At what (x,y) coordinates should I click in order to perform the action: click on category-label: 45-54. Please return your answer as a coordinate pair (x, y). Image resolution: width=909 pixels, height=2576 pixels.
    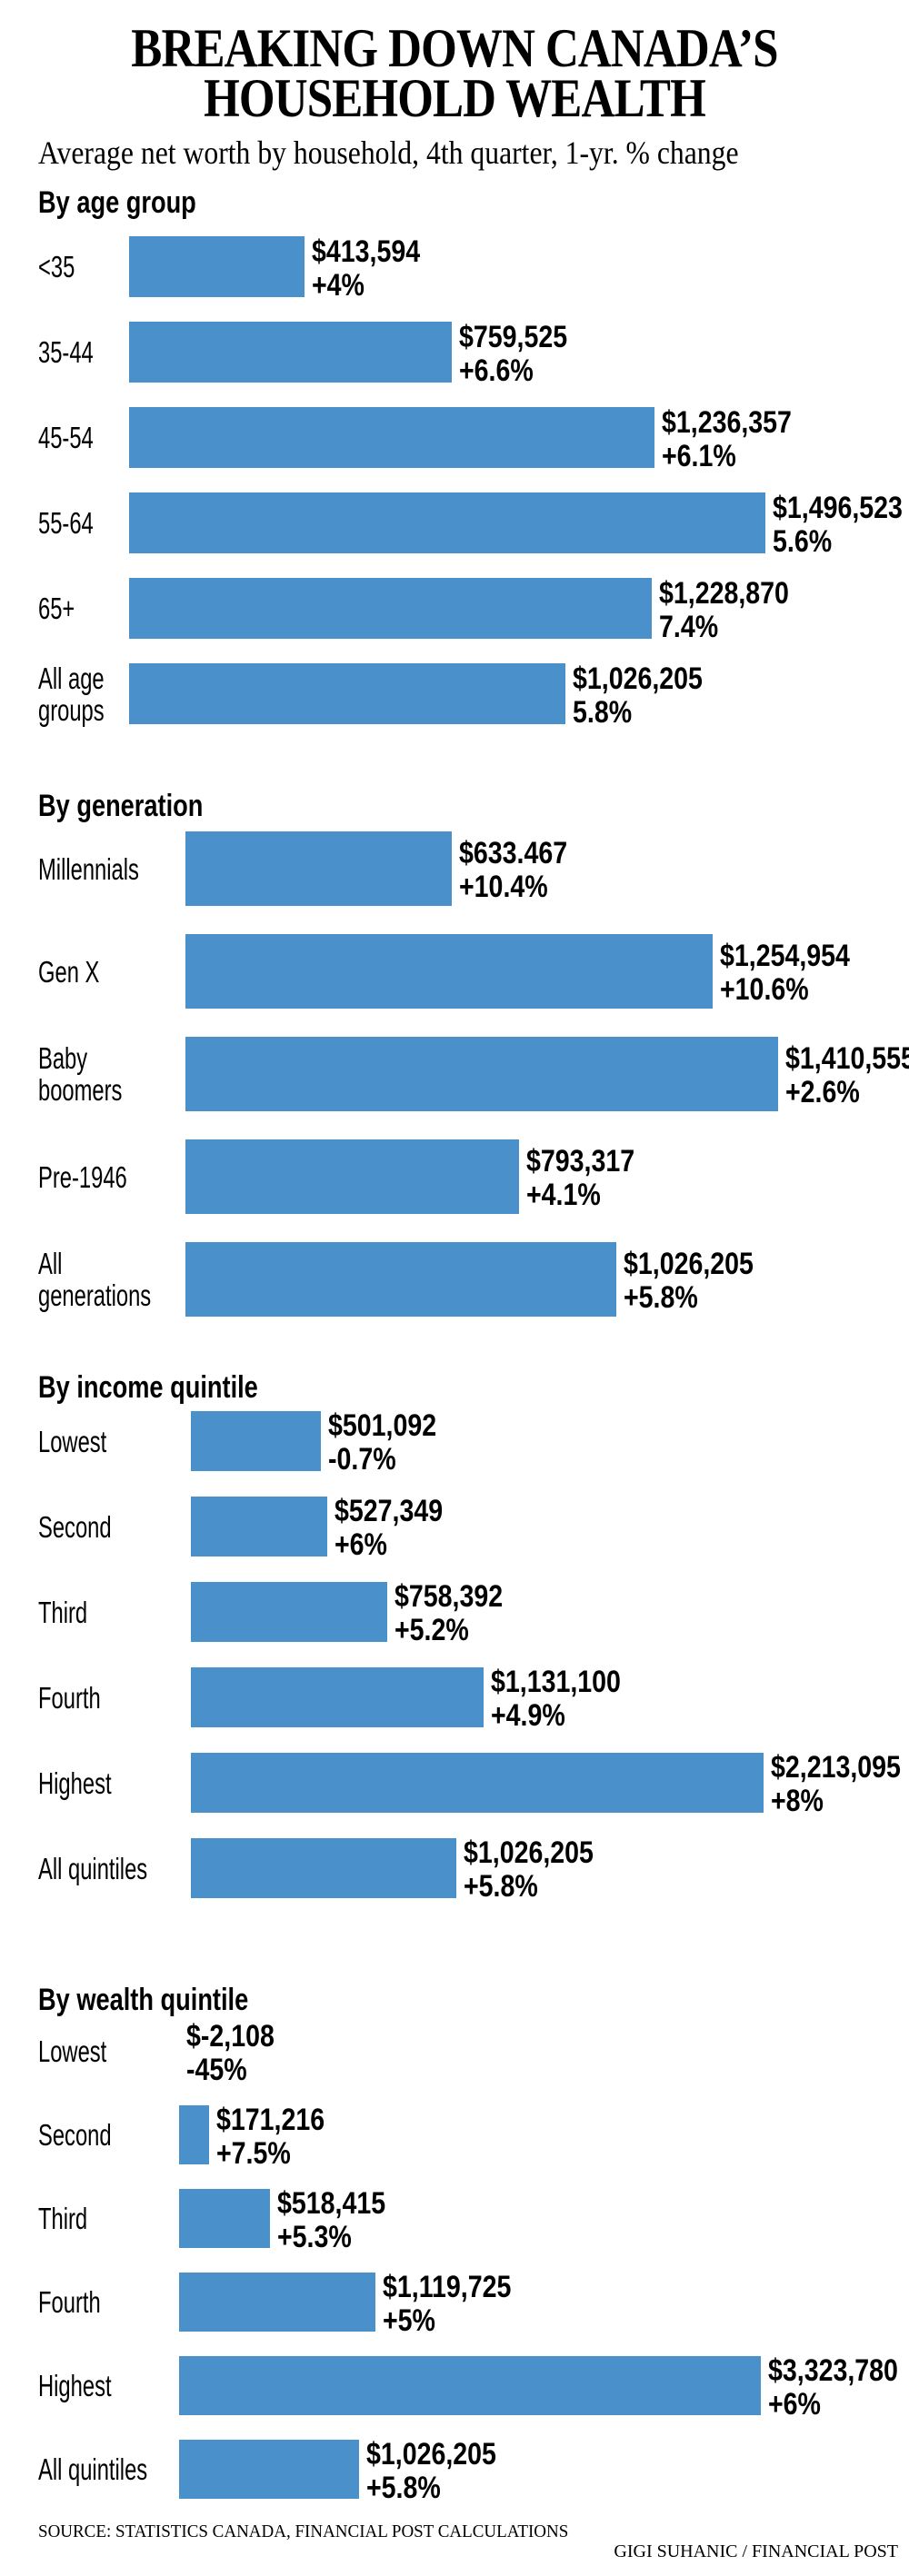
    Looking at the image, I should click on (66, 437).